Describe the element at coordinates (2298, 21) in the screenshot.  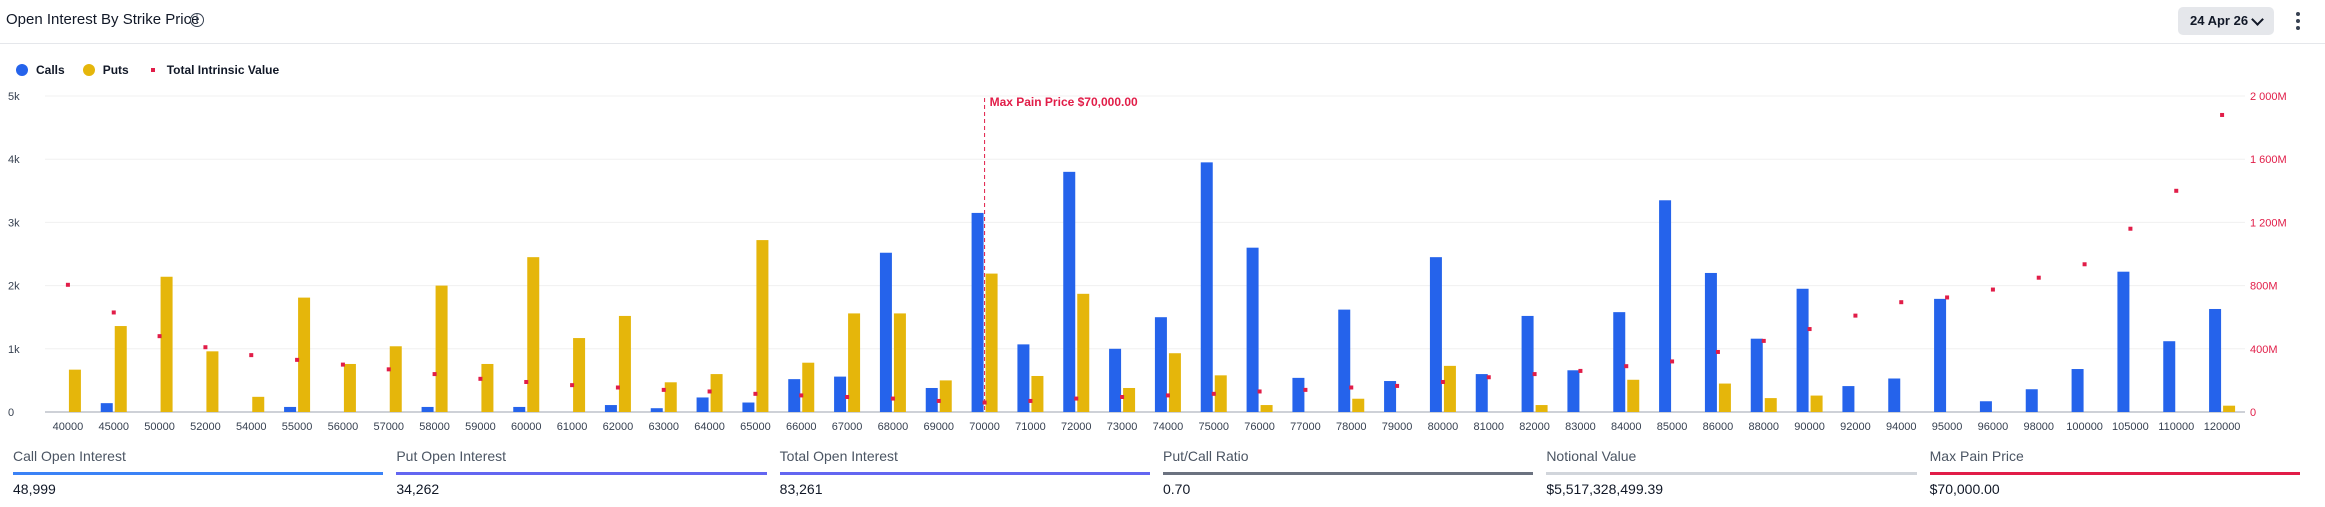
I see `kebab-menu-icon` at that location.